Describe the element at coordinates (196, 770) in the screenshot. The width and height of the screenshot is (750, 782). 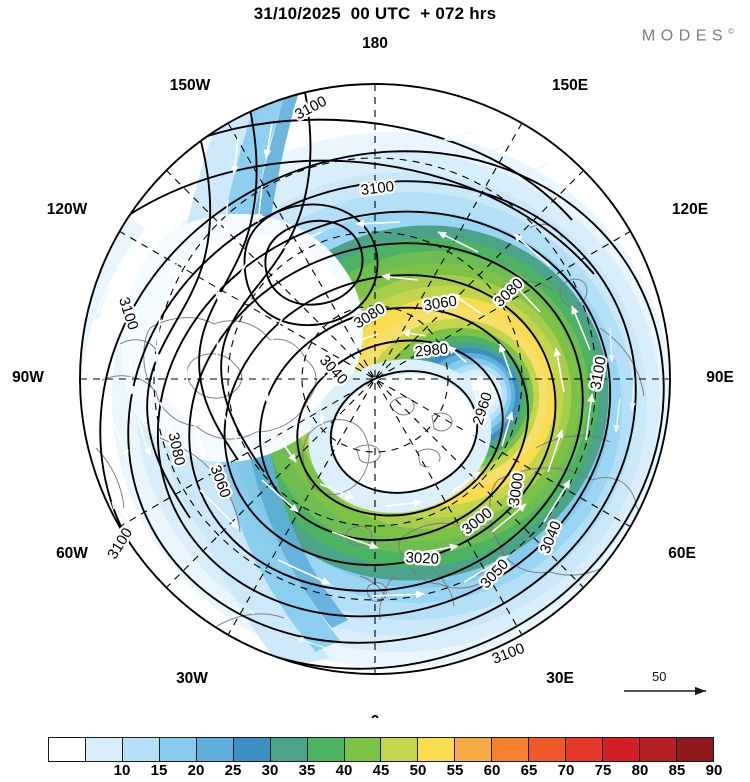
I see `colorbar-tick-label: 20` at that location.